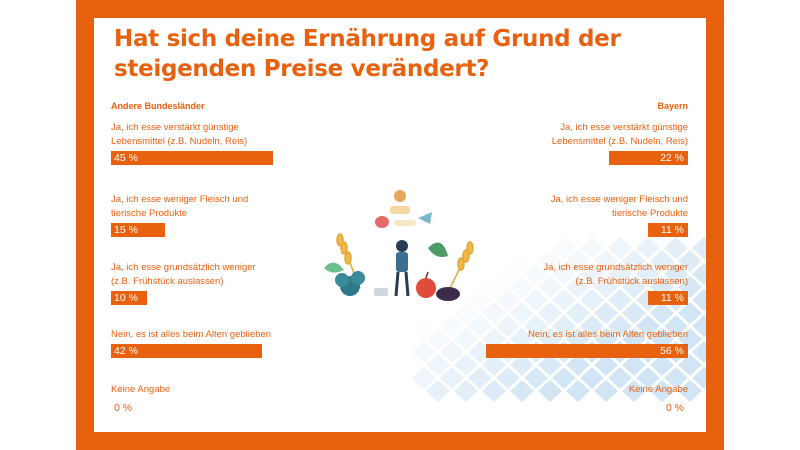 This screenshot has width=800, height=450. What do you see at coordinates (126, 351) in the screenshot?
I see `left-value-label: 42 %` at bounding box center [126, 351].